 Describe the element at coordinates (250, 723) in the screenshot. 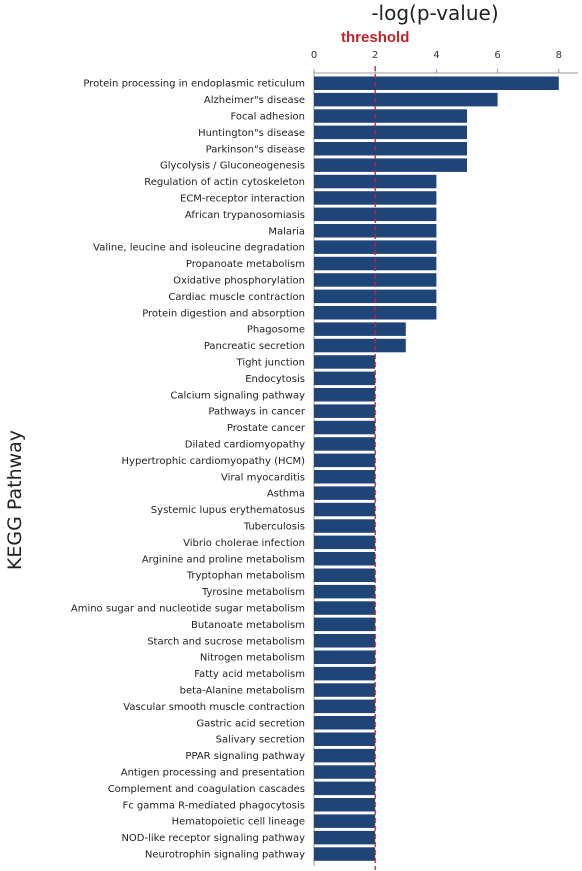

I see `category-label: Gastric acid secretion` at that location.